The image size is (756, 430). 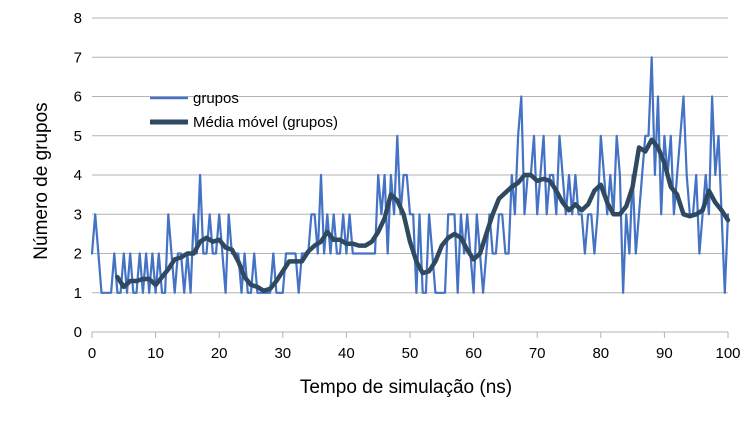 What do you see at coordinates (473, 353) in the screenshot?
I see `x-tick-label: 60` at bounding box center [473, 353].